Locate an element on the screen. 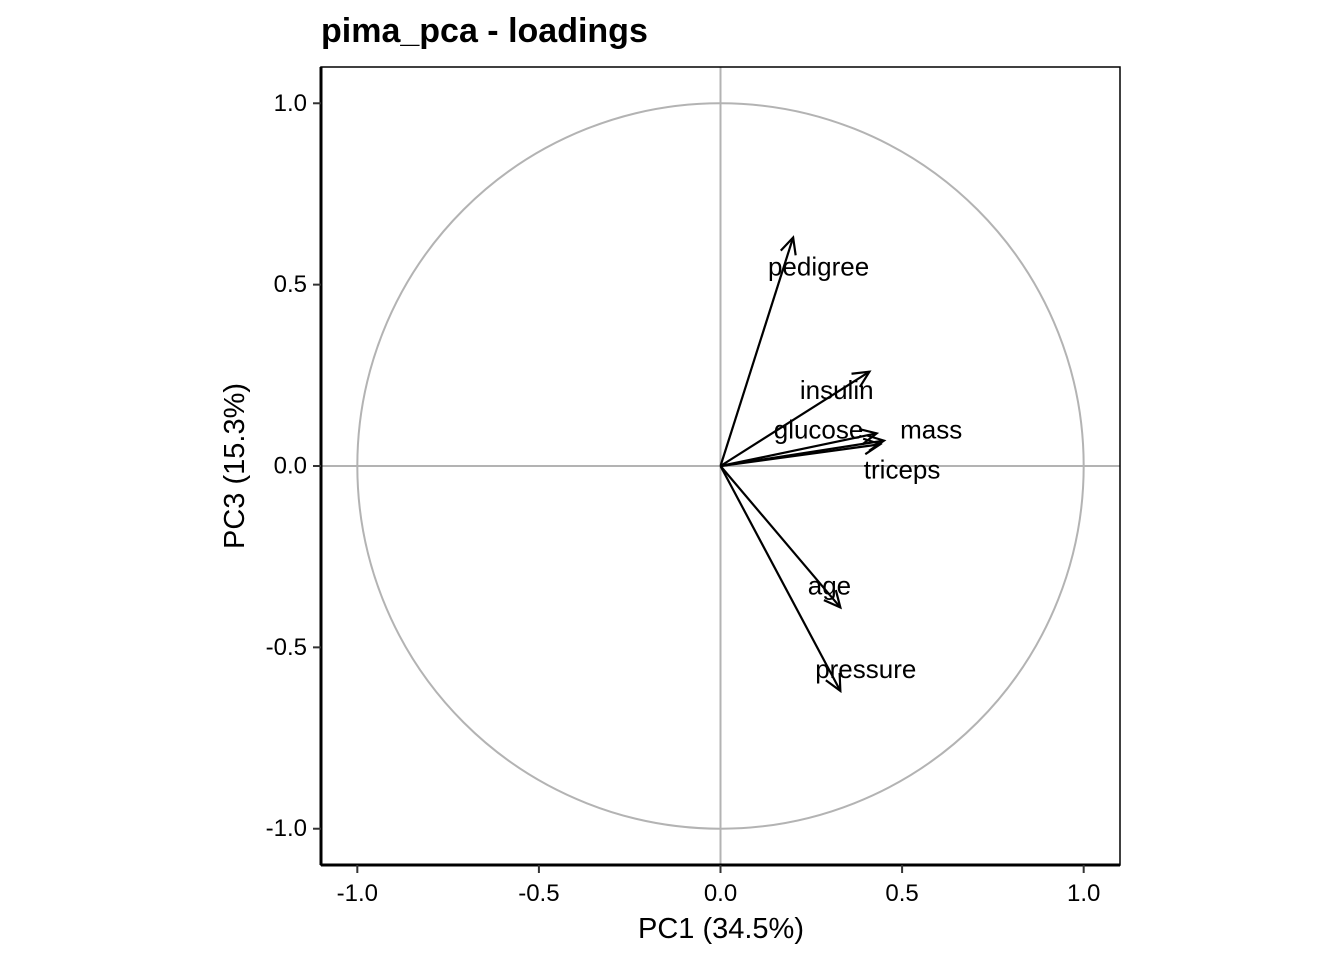 Image resolution: width=1344 pixels, height=960 pixels. y-tick-label: -0.5 is located at coordinates (286, 647).